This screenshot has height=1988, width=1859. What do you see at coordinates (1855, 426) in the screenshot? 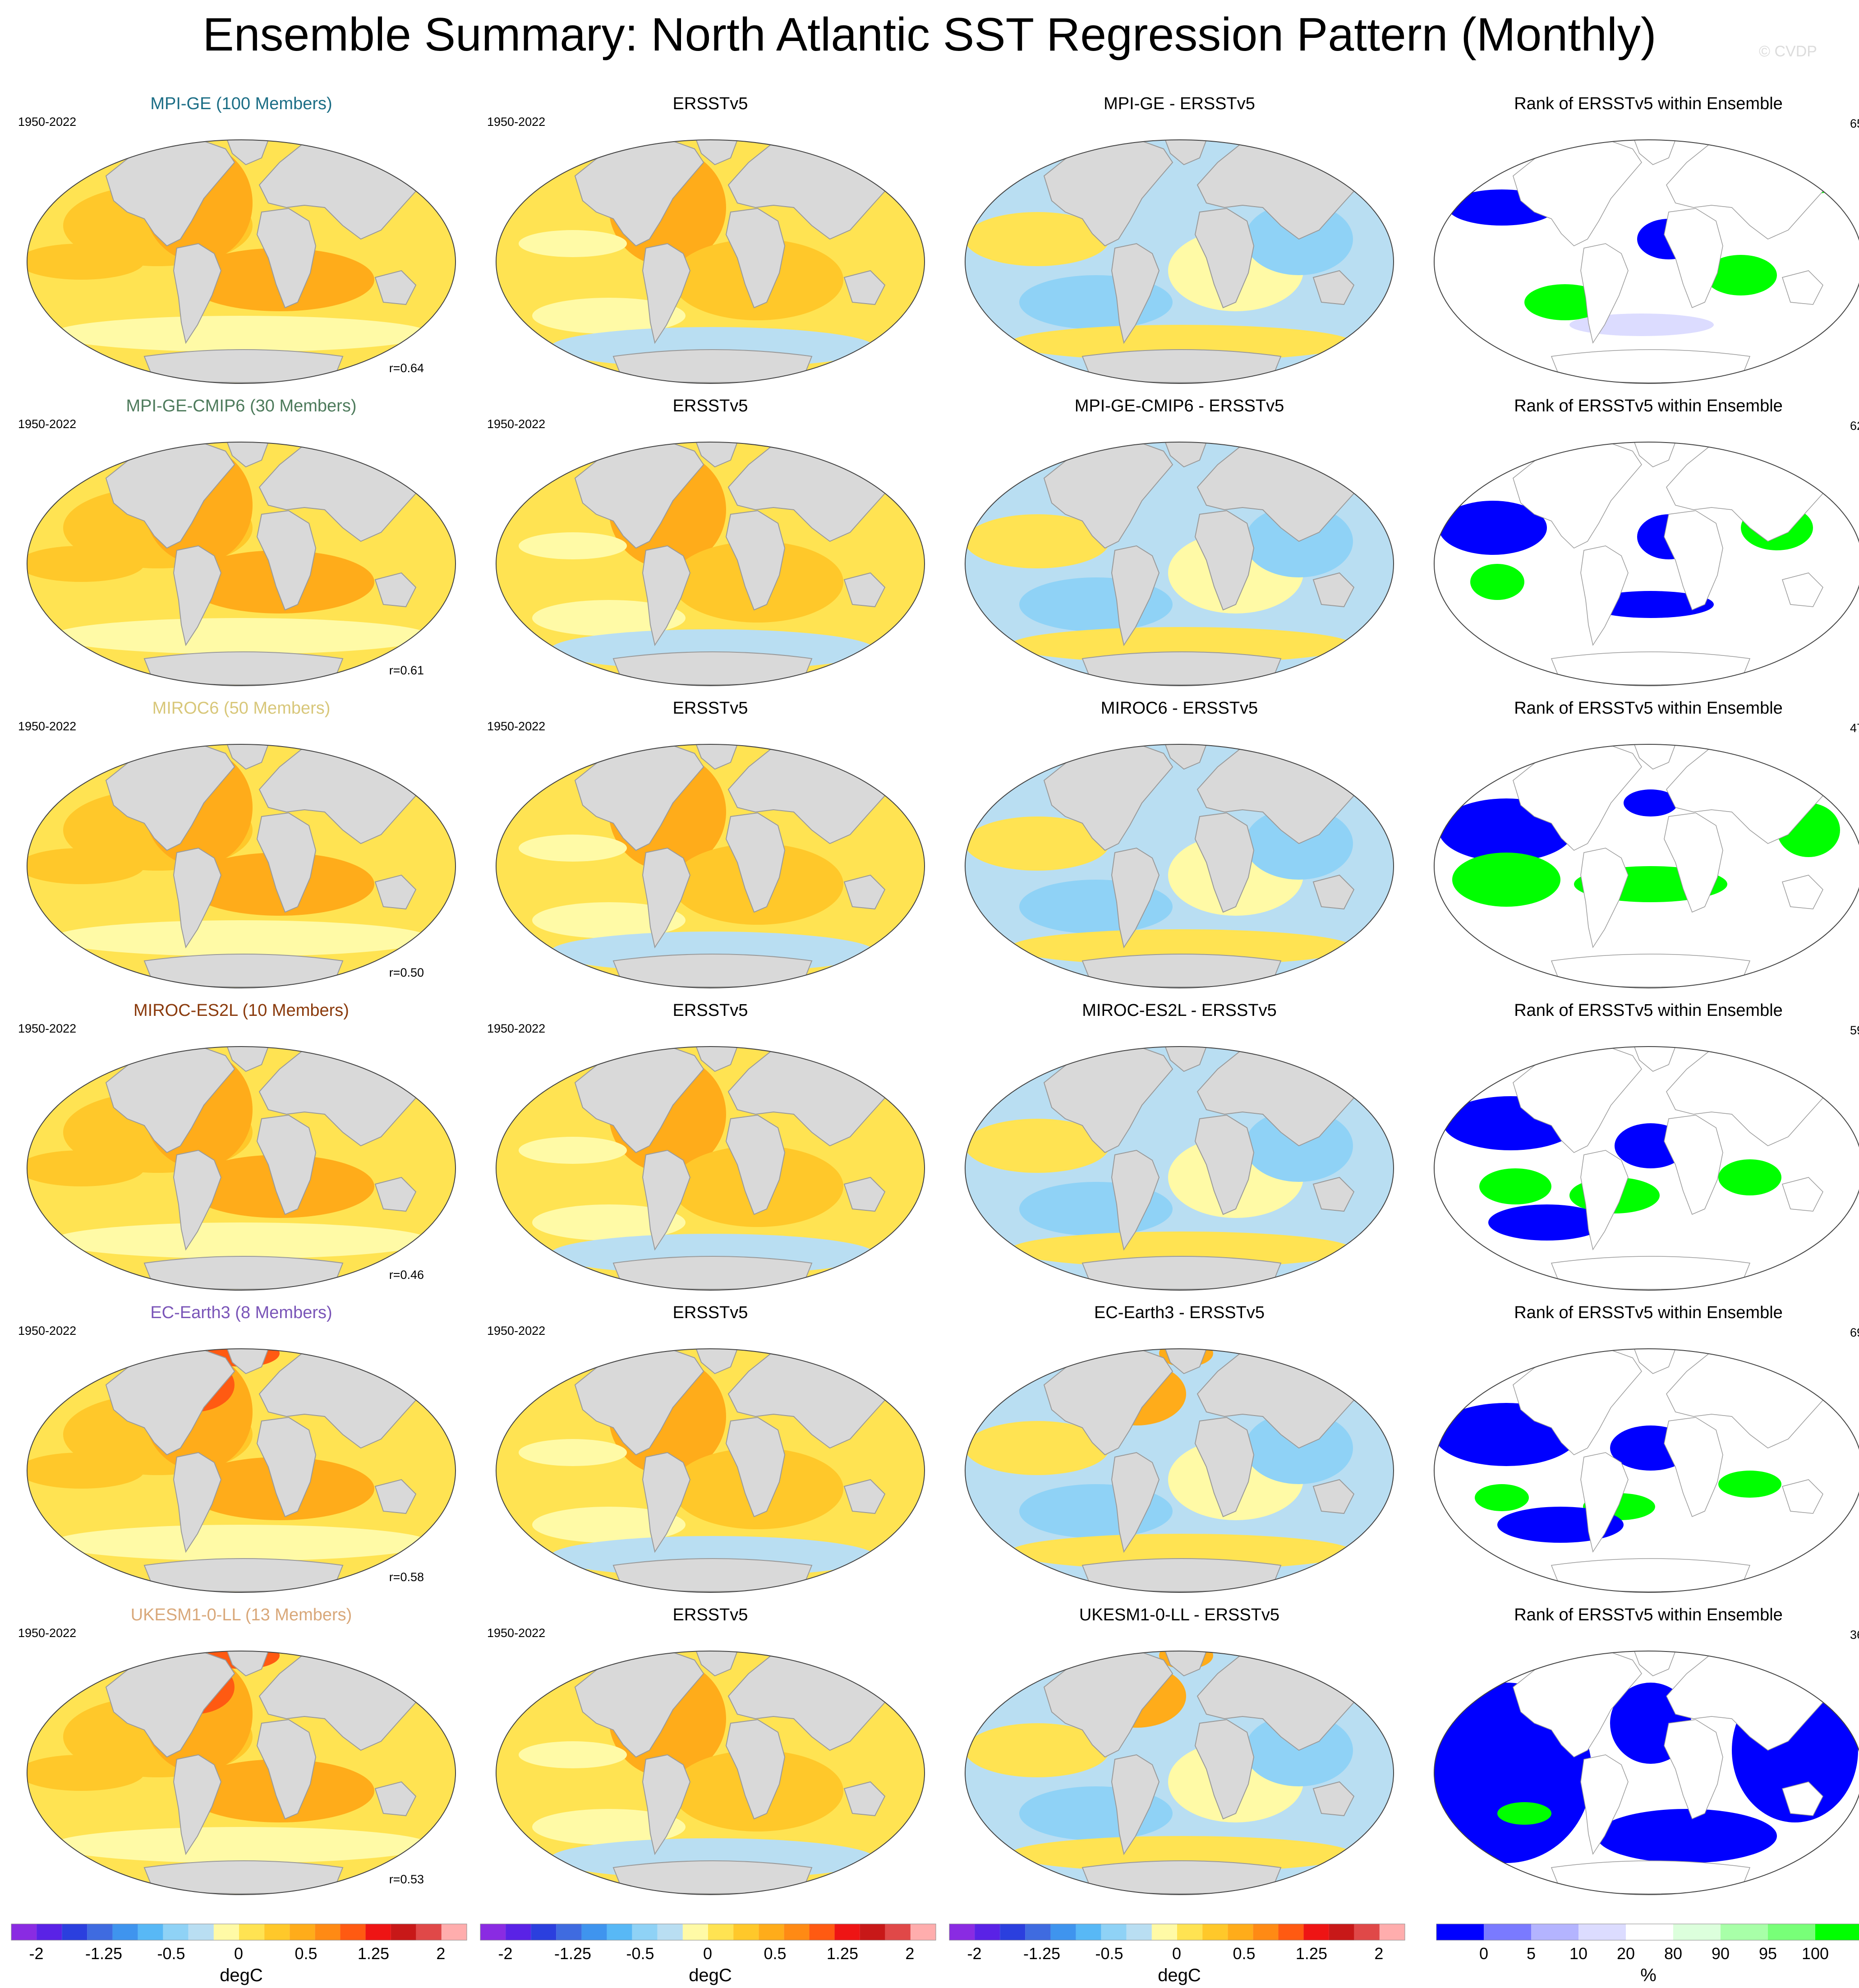
I see `rank-percentage: 62%` at bounding box center [1855, 426].